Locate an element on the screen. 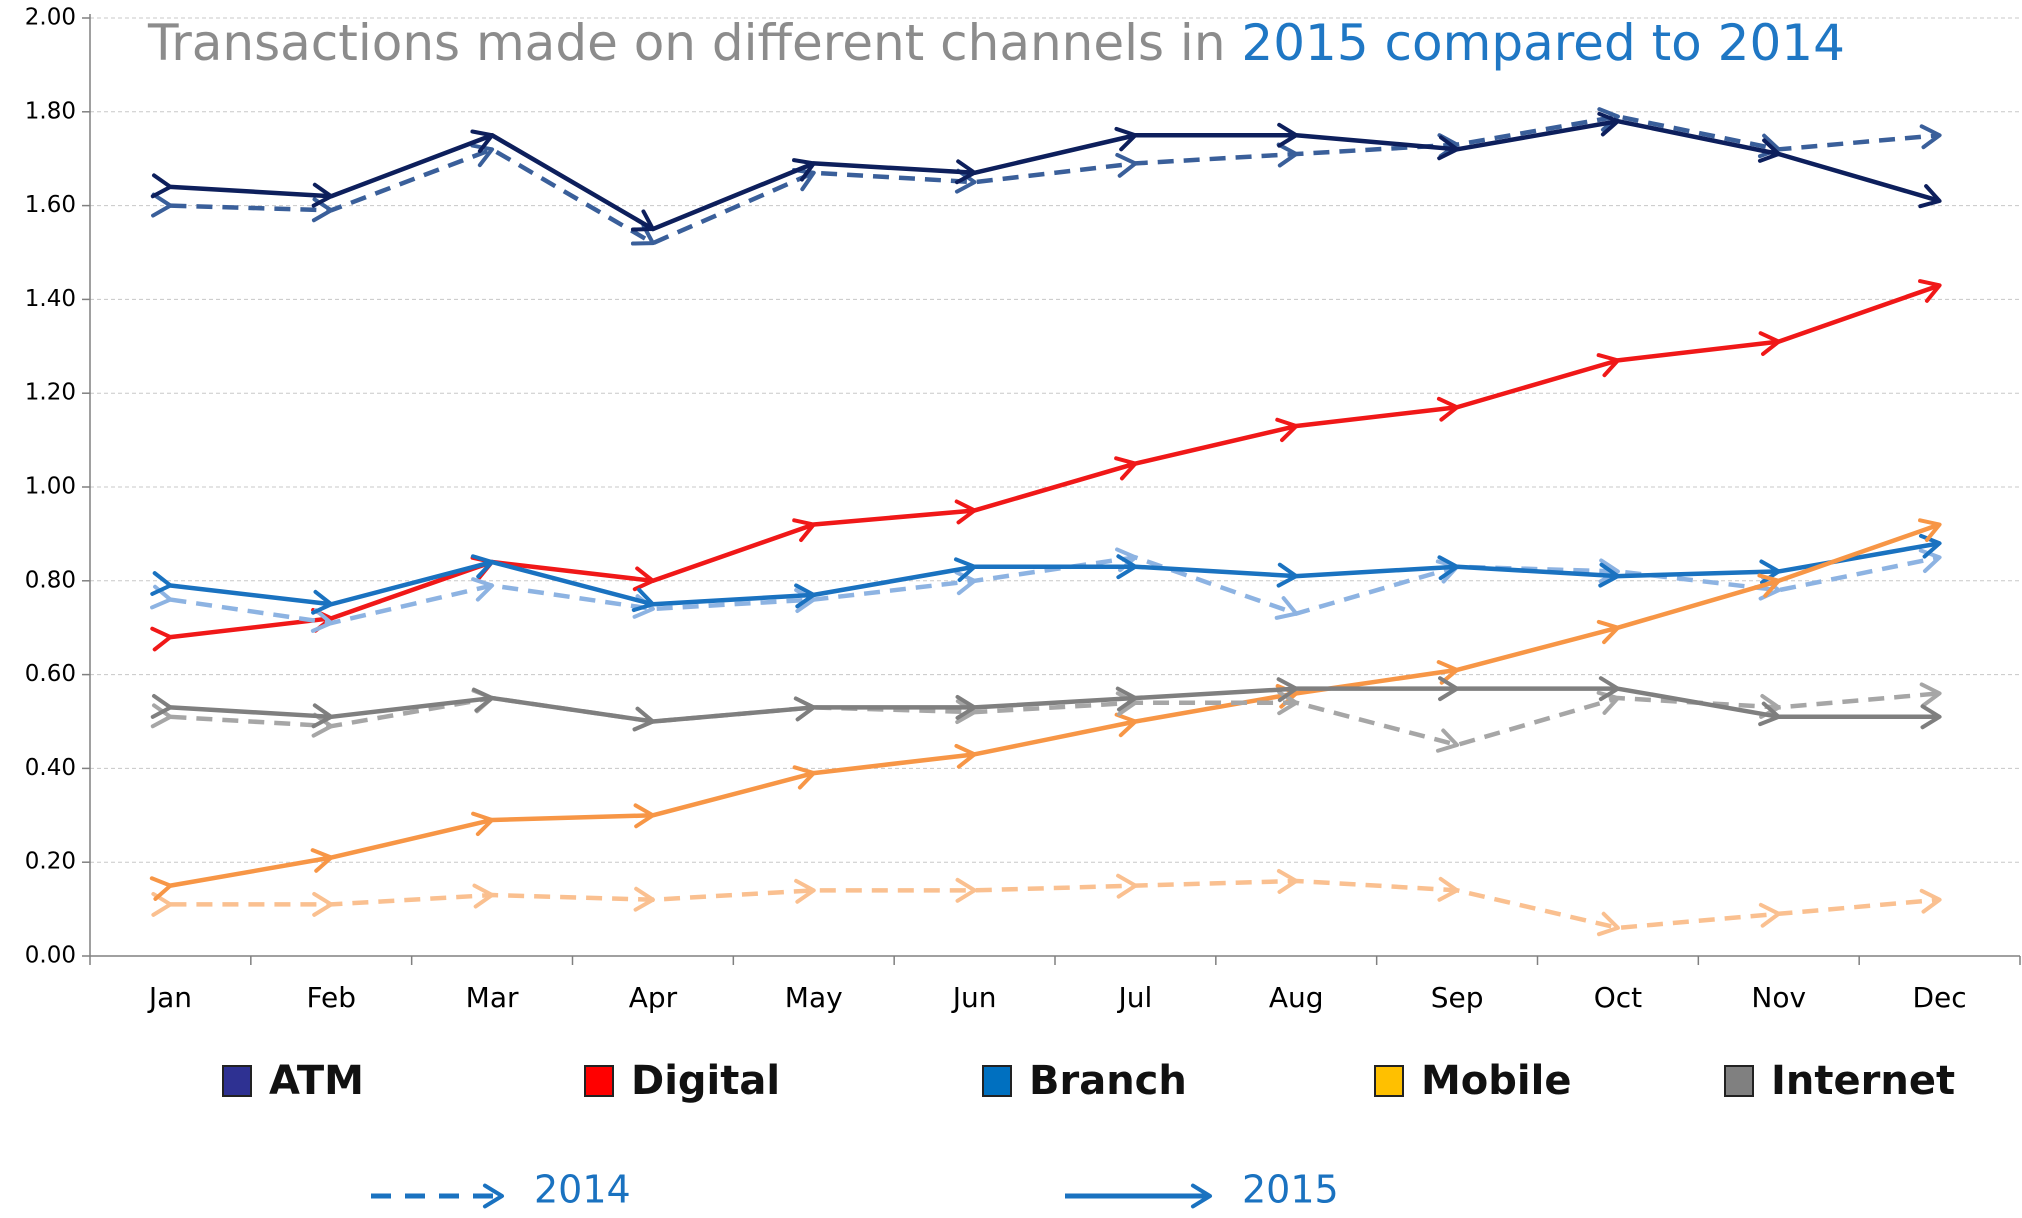 Image resolution: width=2022 pixels, height=1218 pixels. x-tick-label: Feb is located at coordinates (331, 997).